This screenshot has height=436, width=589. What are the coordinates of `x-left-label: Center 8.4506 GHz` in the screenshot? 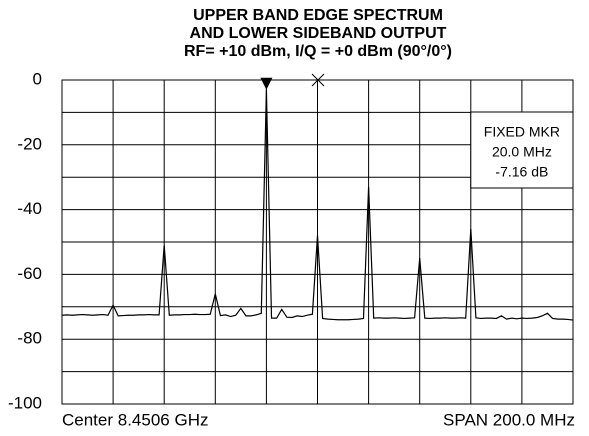 It's located at (135, 419).